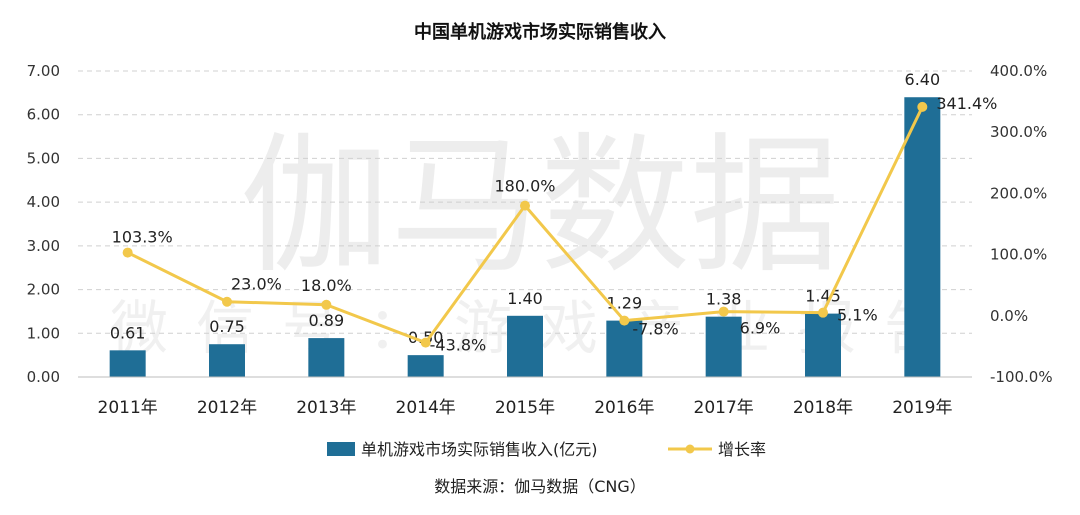 This screenshot has width=1080, height=515. What do you see at coordinates (128, 408) in the screenshot?
I see `x-tick-label: 2011年` at bounding box center [128, 408].